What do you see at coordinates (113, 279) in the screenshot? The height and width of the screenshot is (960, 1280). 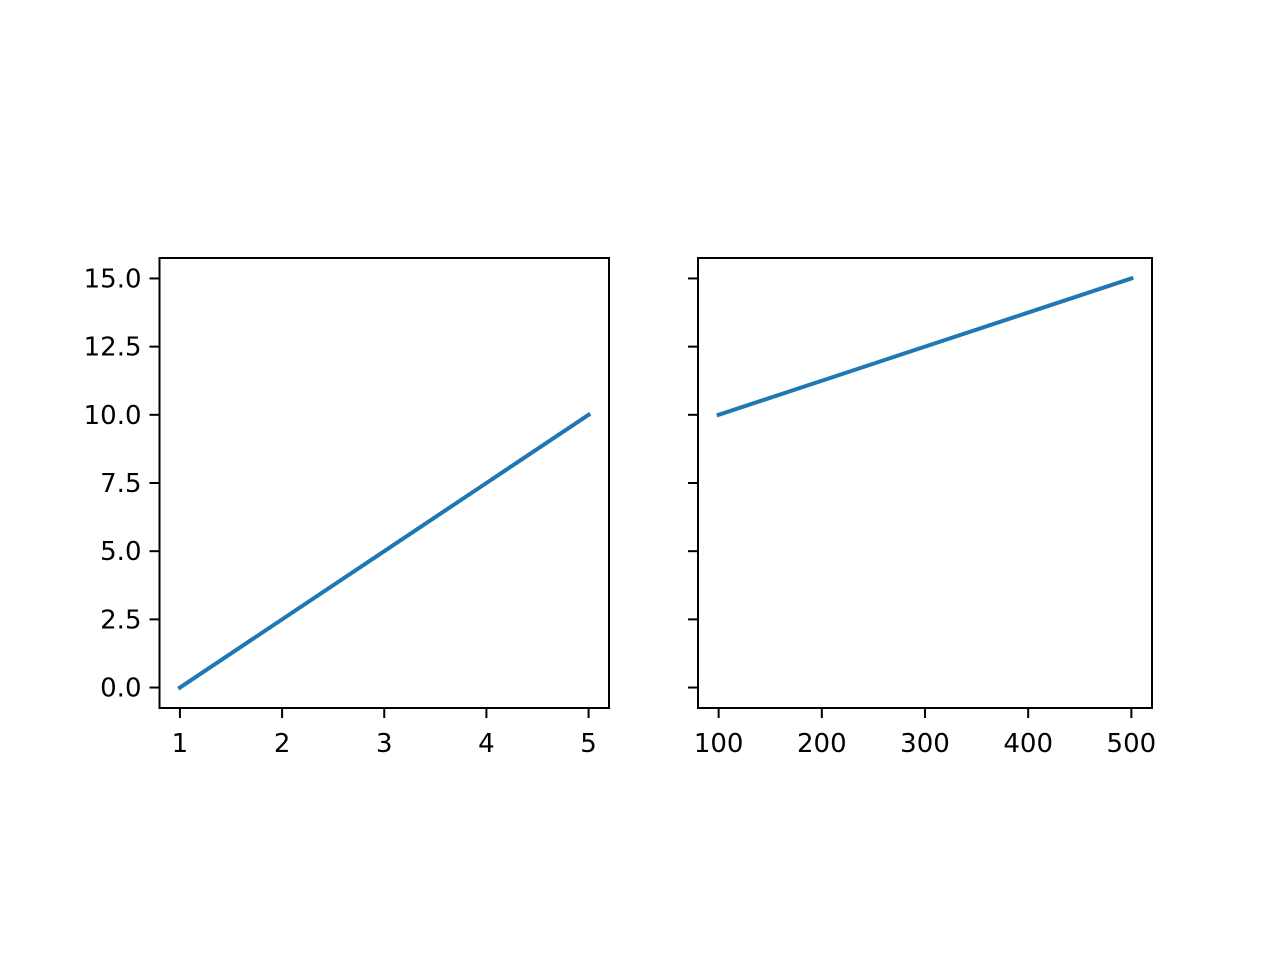 I see `y-tick-label: 15.0` at bounding box center [113, 279].